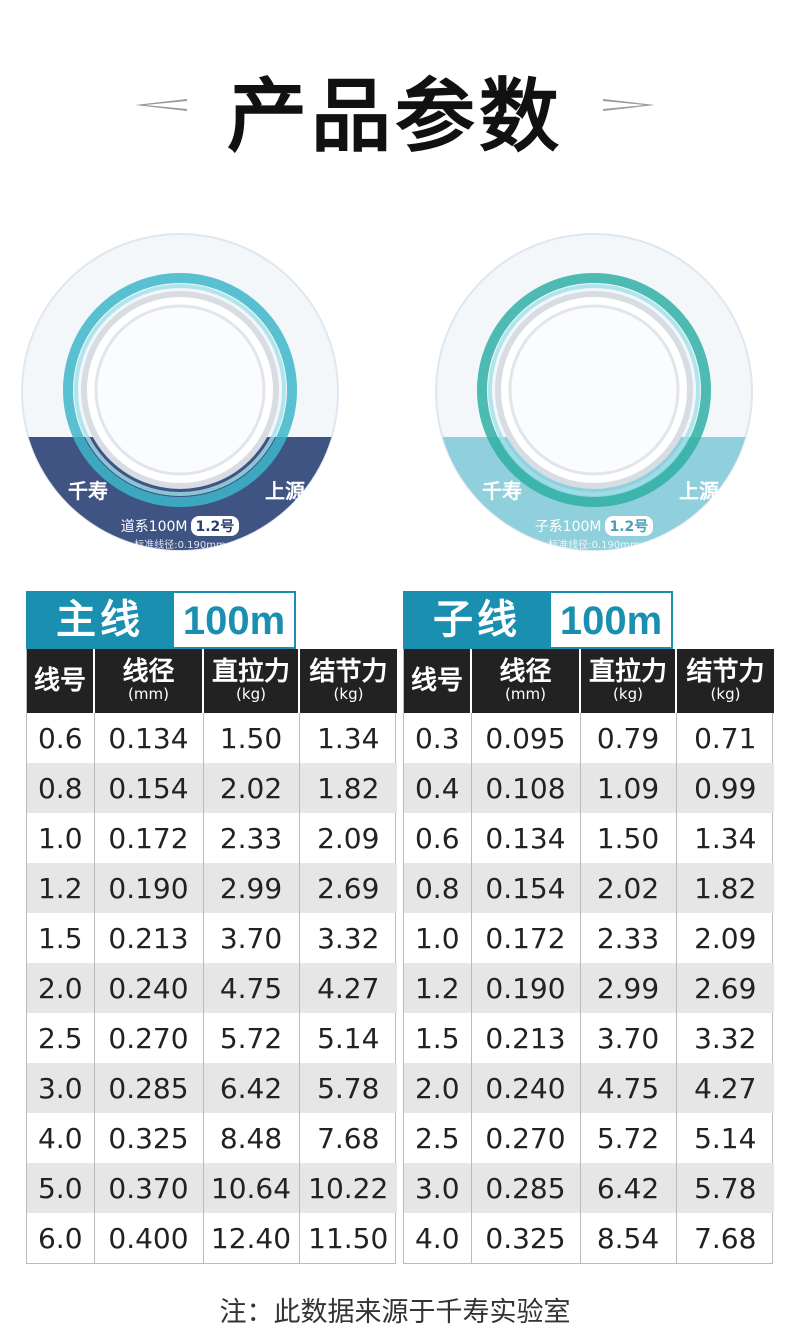 The width and height of the screenshot is (790, 1332). What do you see at coordinates (628, 1188) in the screenshot?
I see `table-cell: 6.42` at bounding box center [628, 1188].